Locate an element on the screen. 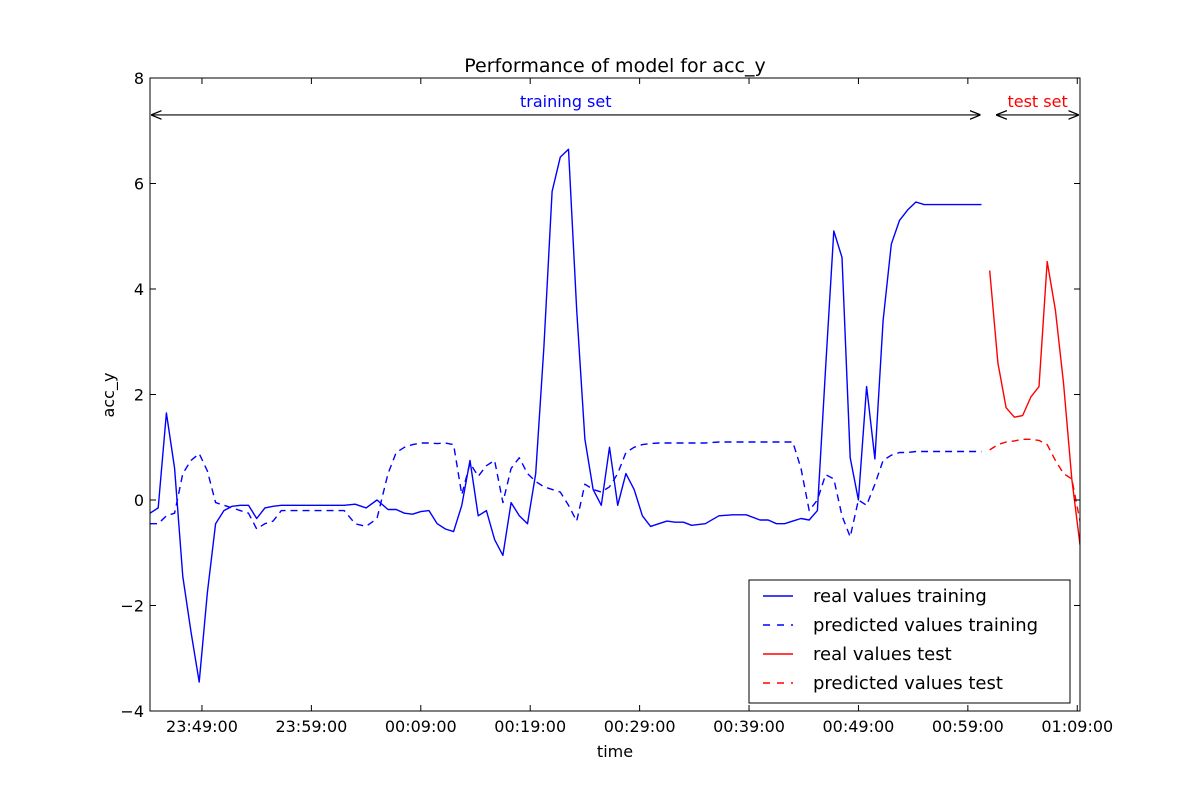 Image resolution: width=1200 pixels, height=795 pixels. y-axis-label: acc_y is located at coordinates (109, 395).